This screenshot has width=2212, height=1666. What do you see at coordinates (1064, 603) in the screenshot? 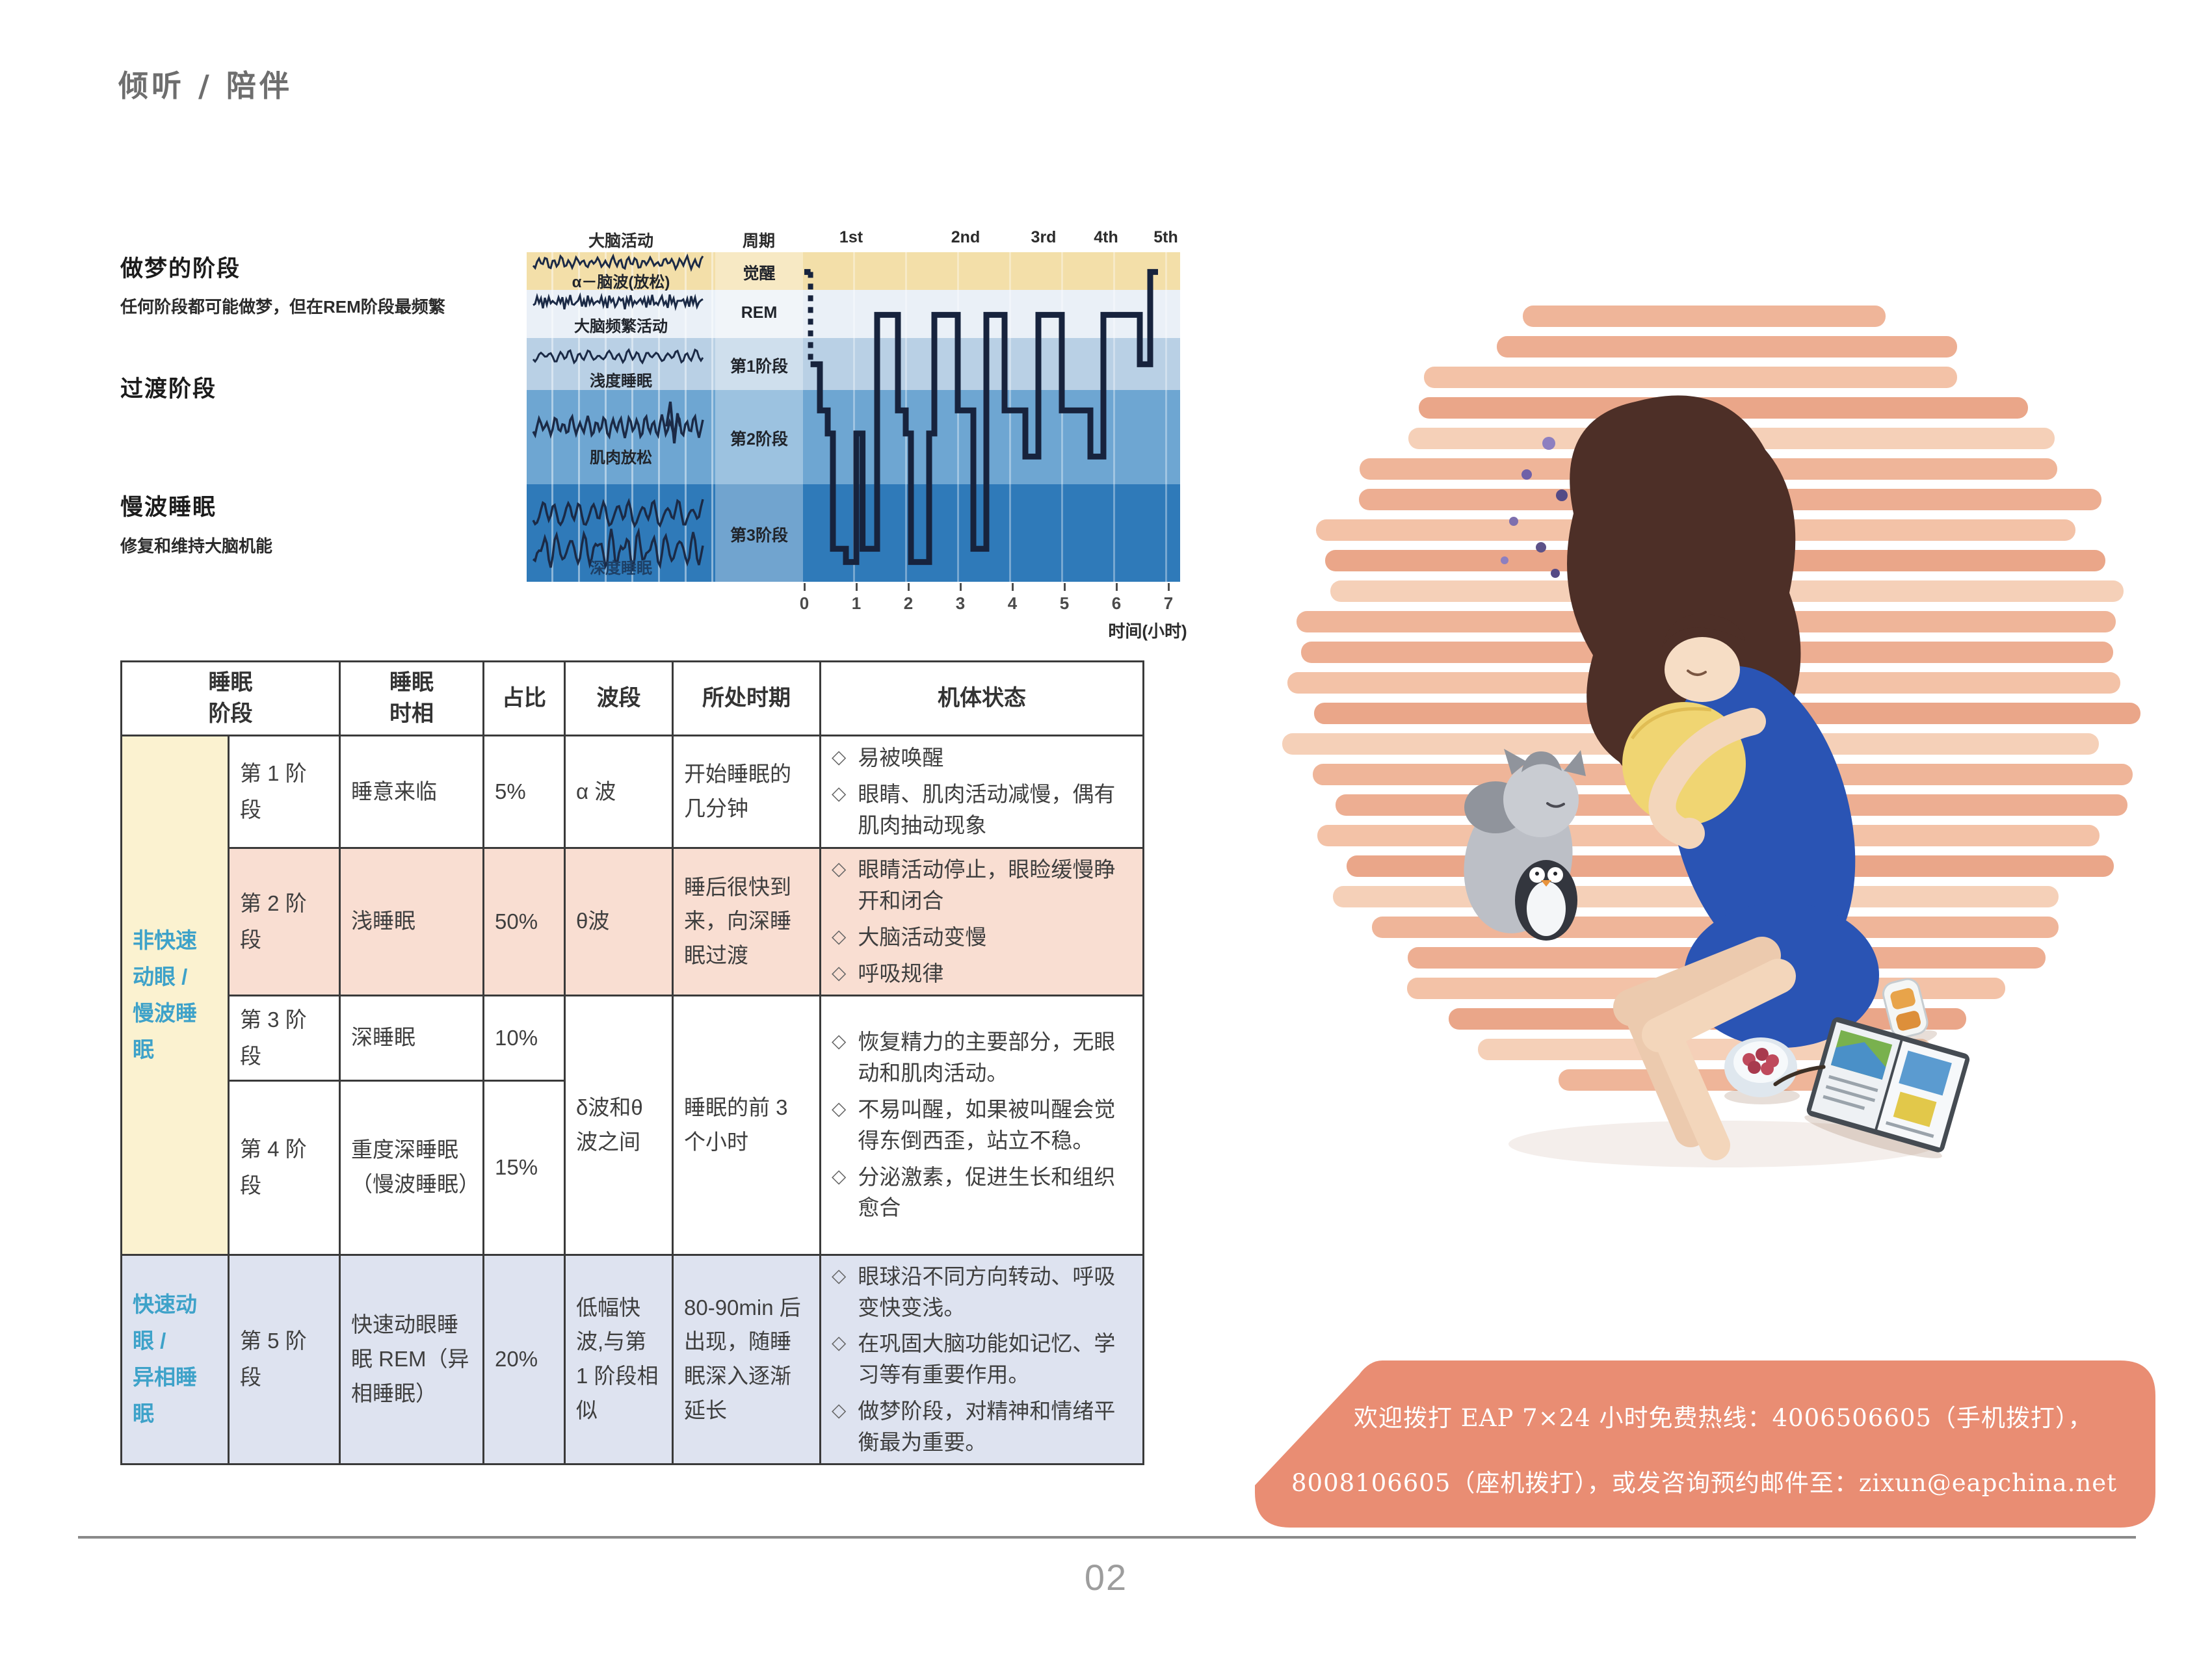
I see `x-tick-label: 5` at bounding box center [1064, 603].